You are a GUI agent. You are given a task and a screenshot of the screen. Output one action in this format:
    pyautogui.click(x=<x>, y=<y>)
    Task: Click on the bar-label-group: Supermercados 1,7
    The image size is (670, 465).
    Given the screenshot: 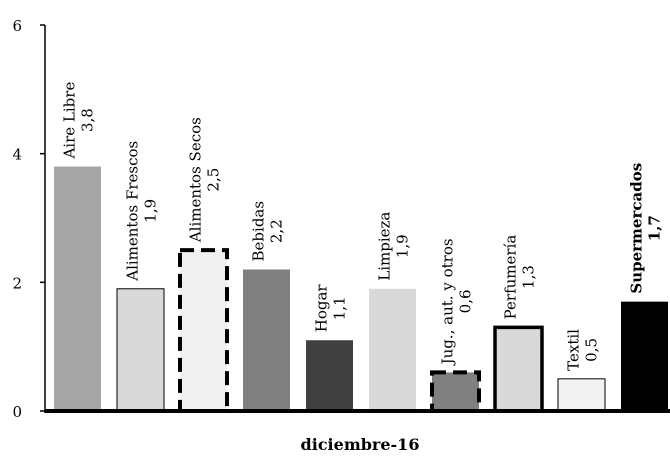 What is the action you would take?
    pyautogui.click(x=646, y=228)
    